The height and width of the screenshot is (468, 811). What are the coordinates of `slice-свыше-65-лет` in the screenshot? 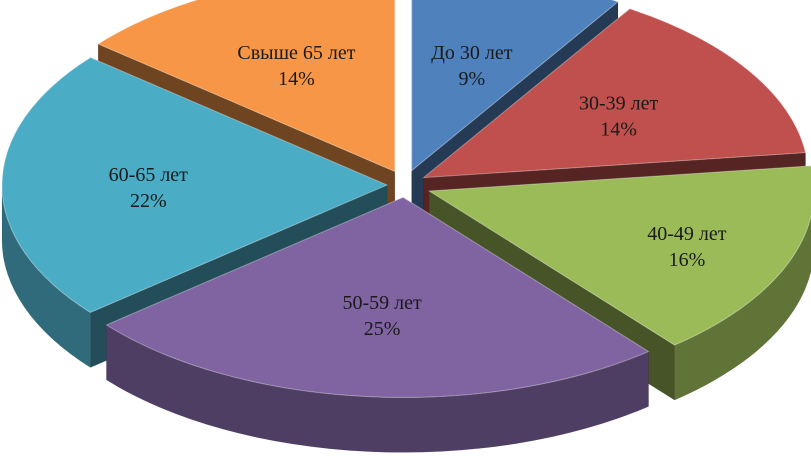 It's located at (246, 86).